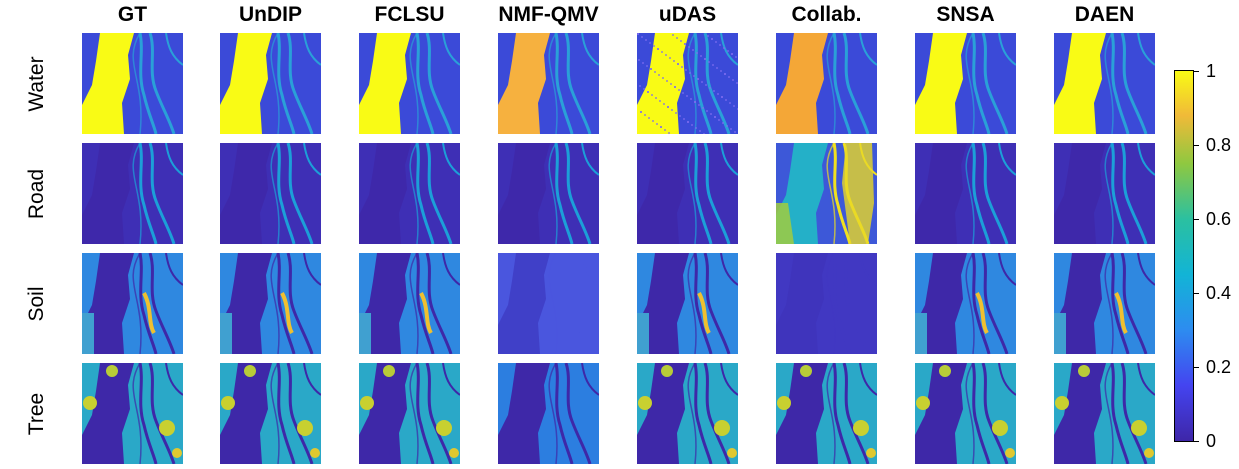 This screenshot has width=1239, height=469. I want to click on column-title: UnDIP, so click(270, 14).